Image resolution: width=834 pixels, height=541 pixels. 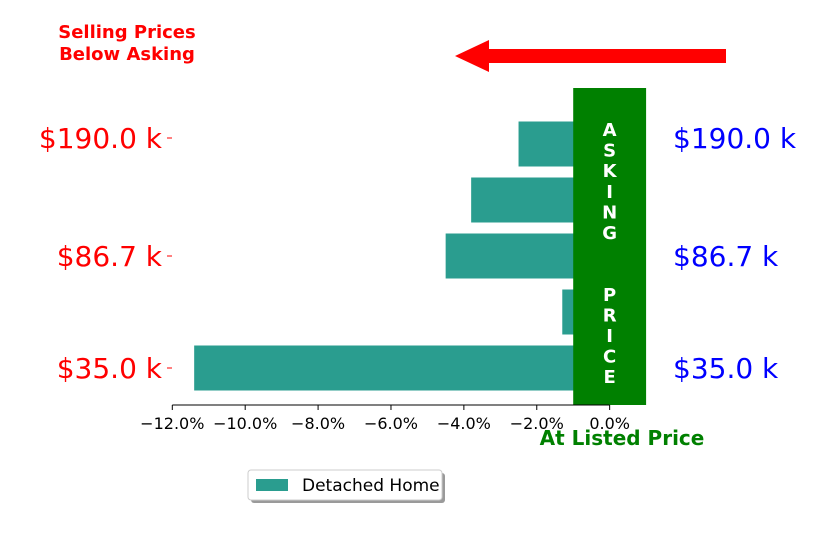 What do you see at coordinates (609, 423) in the screenshot?
I see `x-tick-label: 0.0%` at bounding box center [609, 423].